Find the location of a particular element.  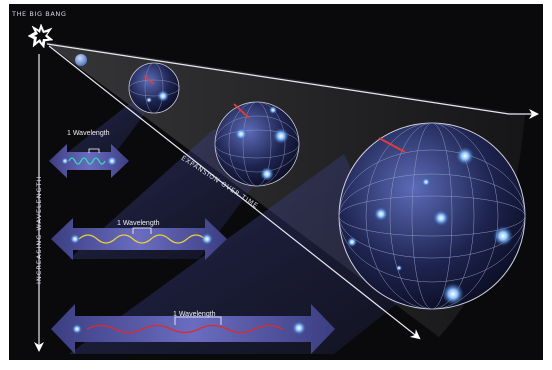

wavelength-label-1: 1 Wavelength is located at coordinates (88, 133).